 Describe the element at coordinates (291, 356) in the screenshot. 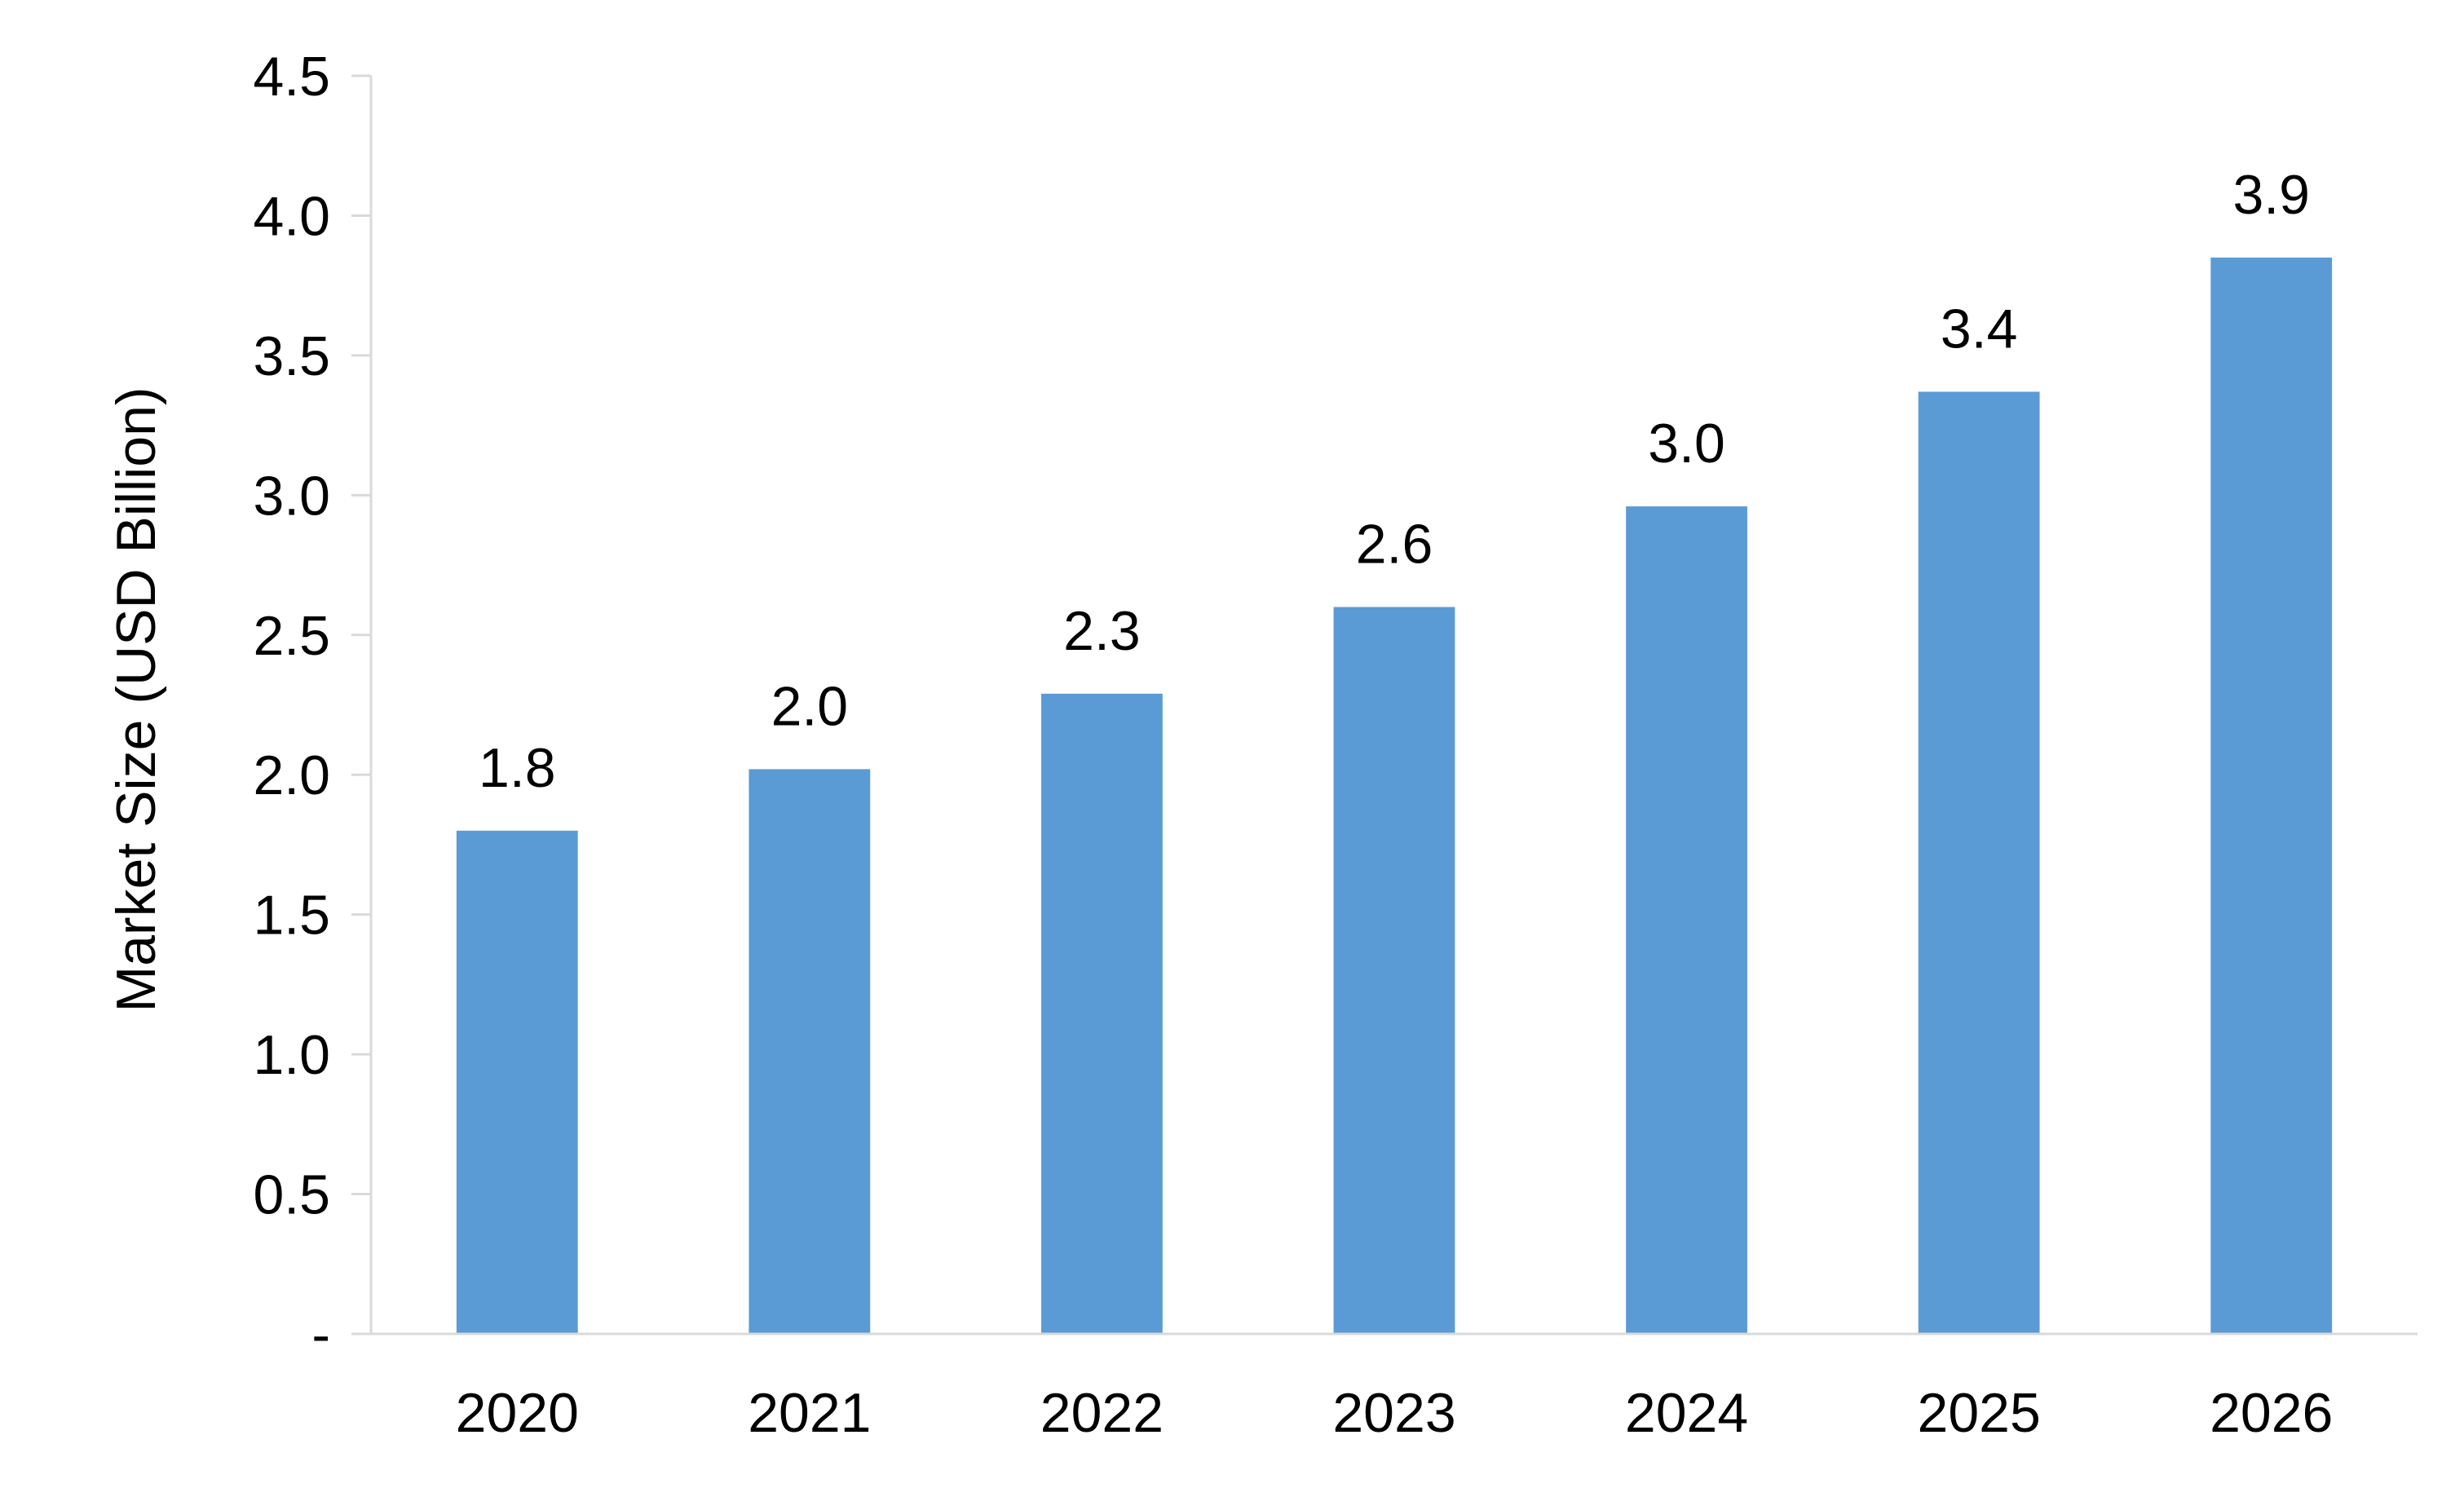

I see `y-tick-label: 3.5` at that location.